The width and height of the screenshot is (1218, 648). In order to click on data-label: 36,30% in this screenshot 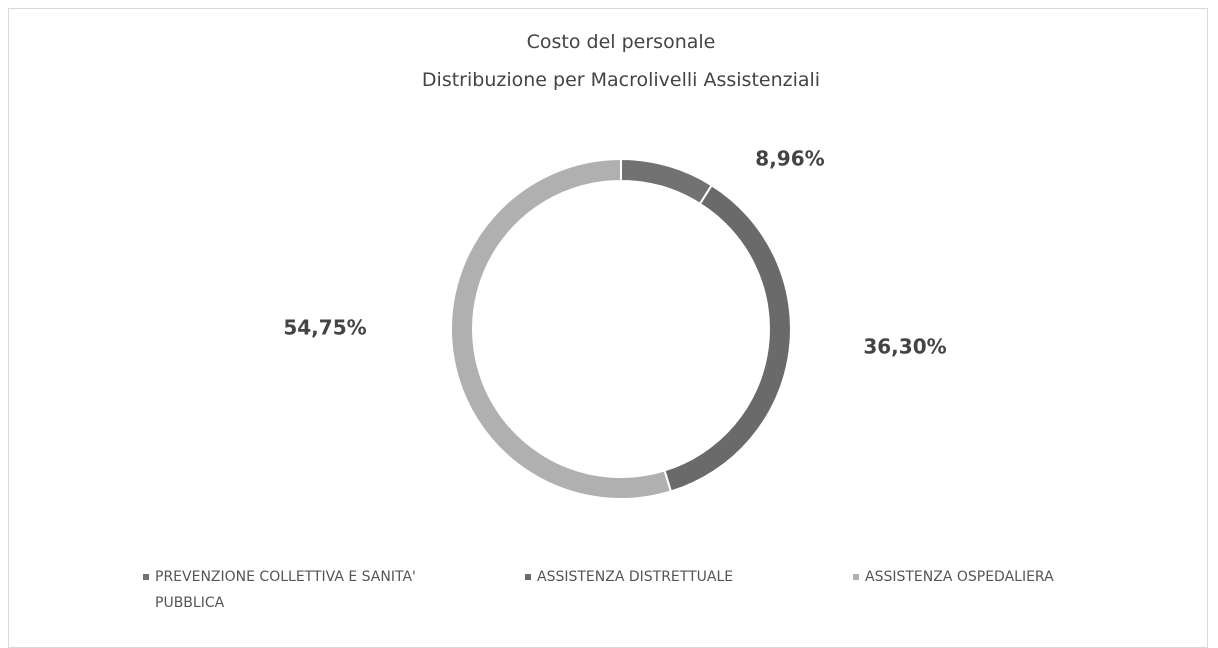, I will do `click(904, 347)`.